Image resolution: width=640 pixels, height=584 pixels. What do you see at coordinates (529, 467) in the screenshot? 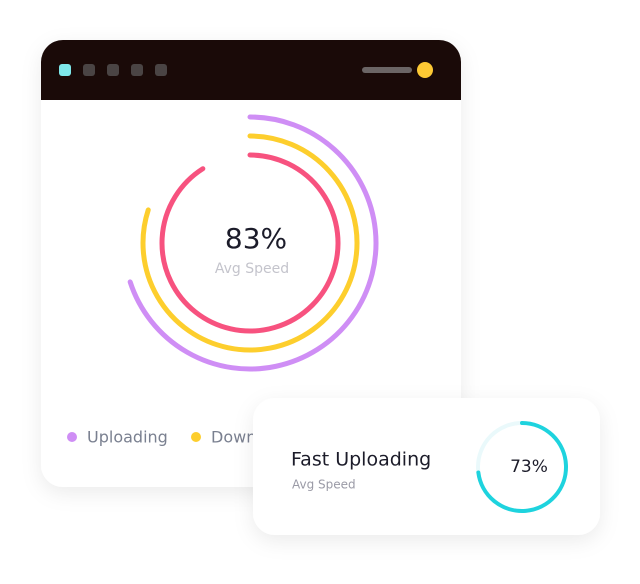
I see `gauge-label: 73%` at bounding box center [529, 467].